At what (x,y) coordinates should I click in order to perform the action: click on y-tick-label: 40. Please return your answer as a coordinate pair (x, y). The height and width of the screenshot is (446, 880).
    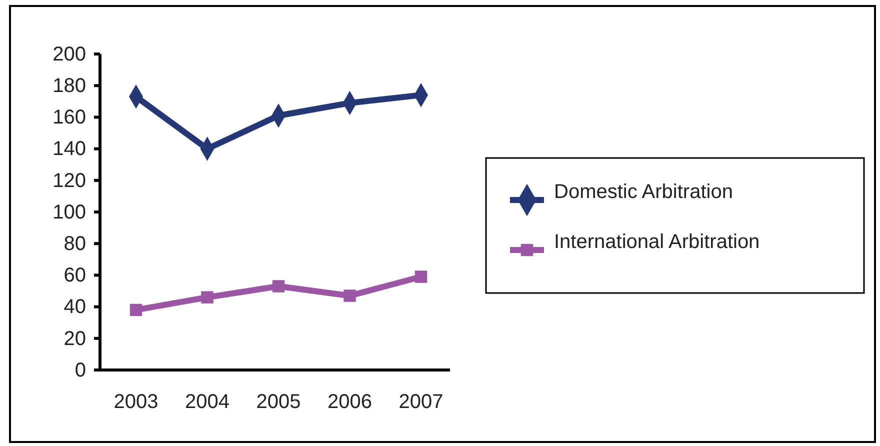
    Looking at the image, I should click on (75, 307).